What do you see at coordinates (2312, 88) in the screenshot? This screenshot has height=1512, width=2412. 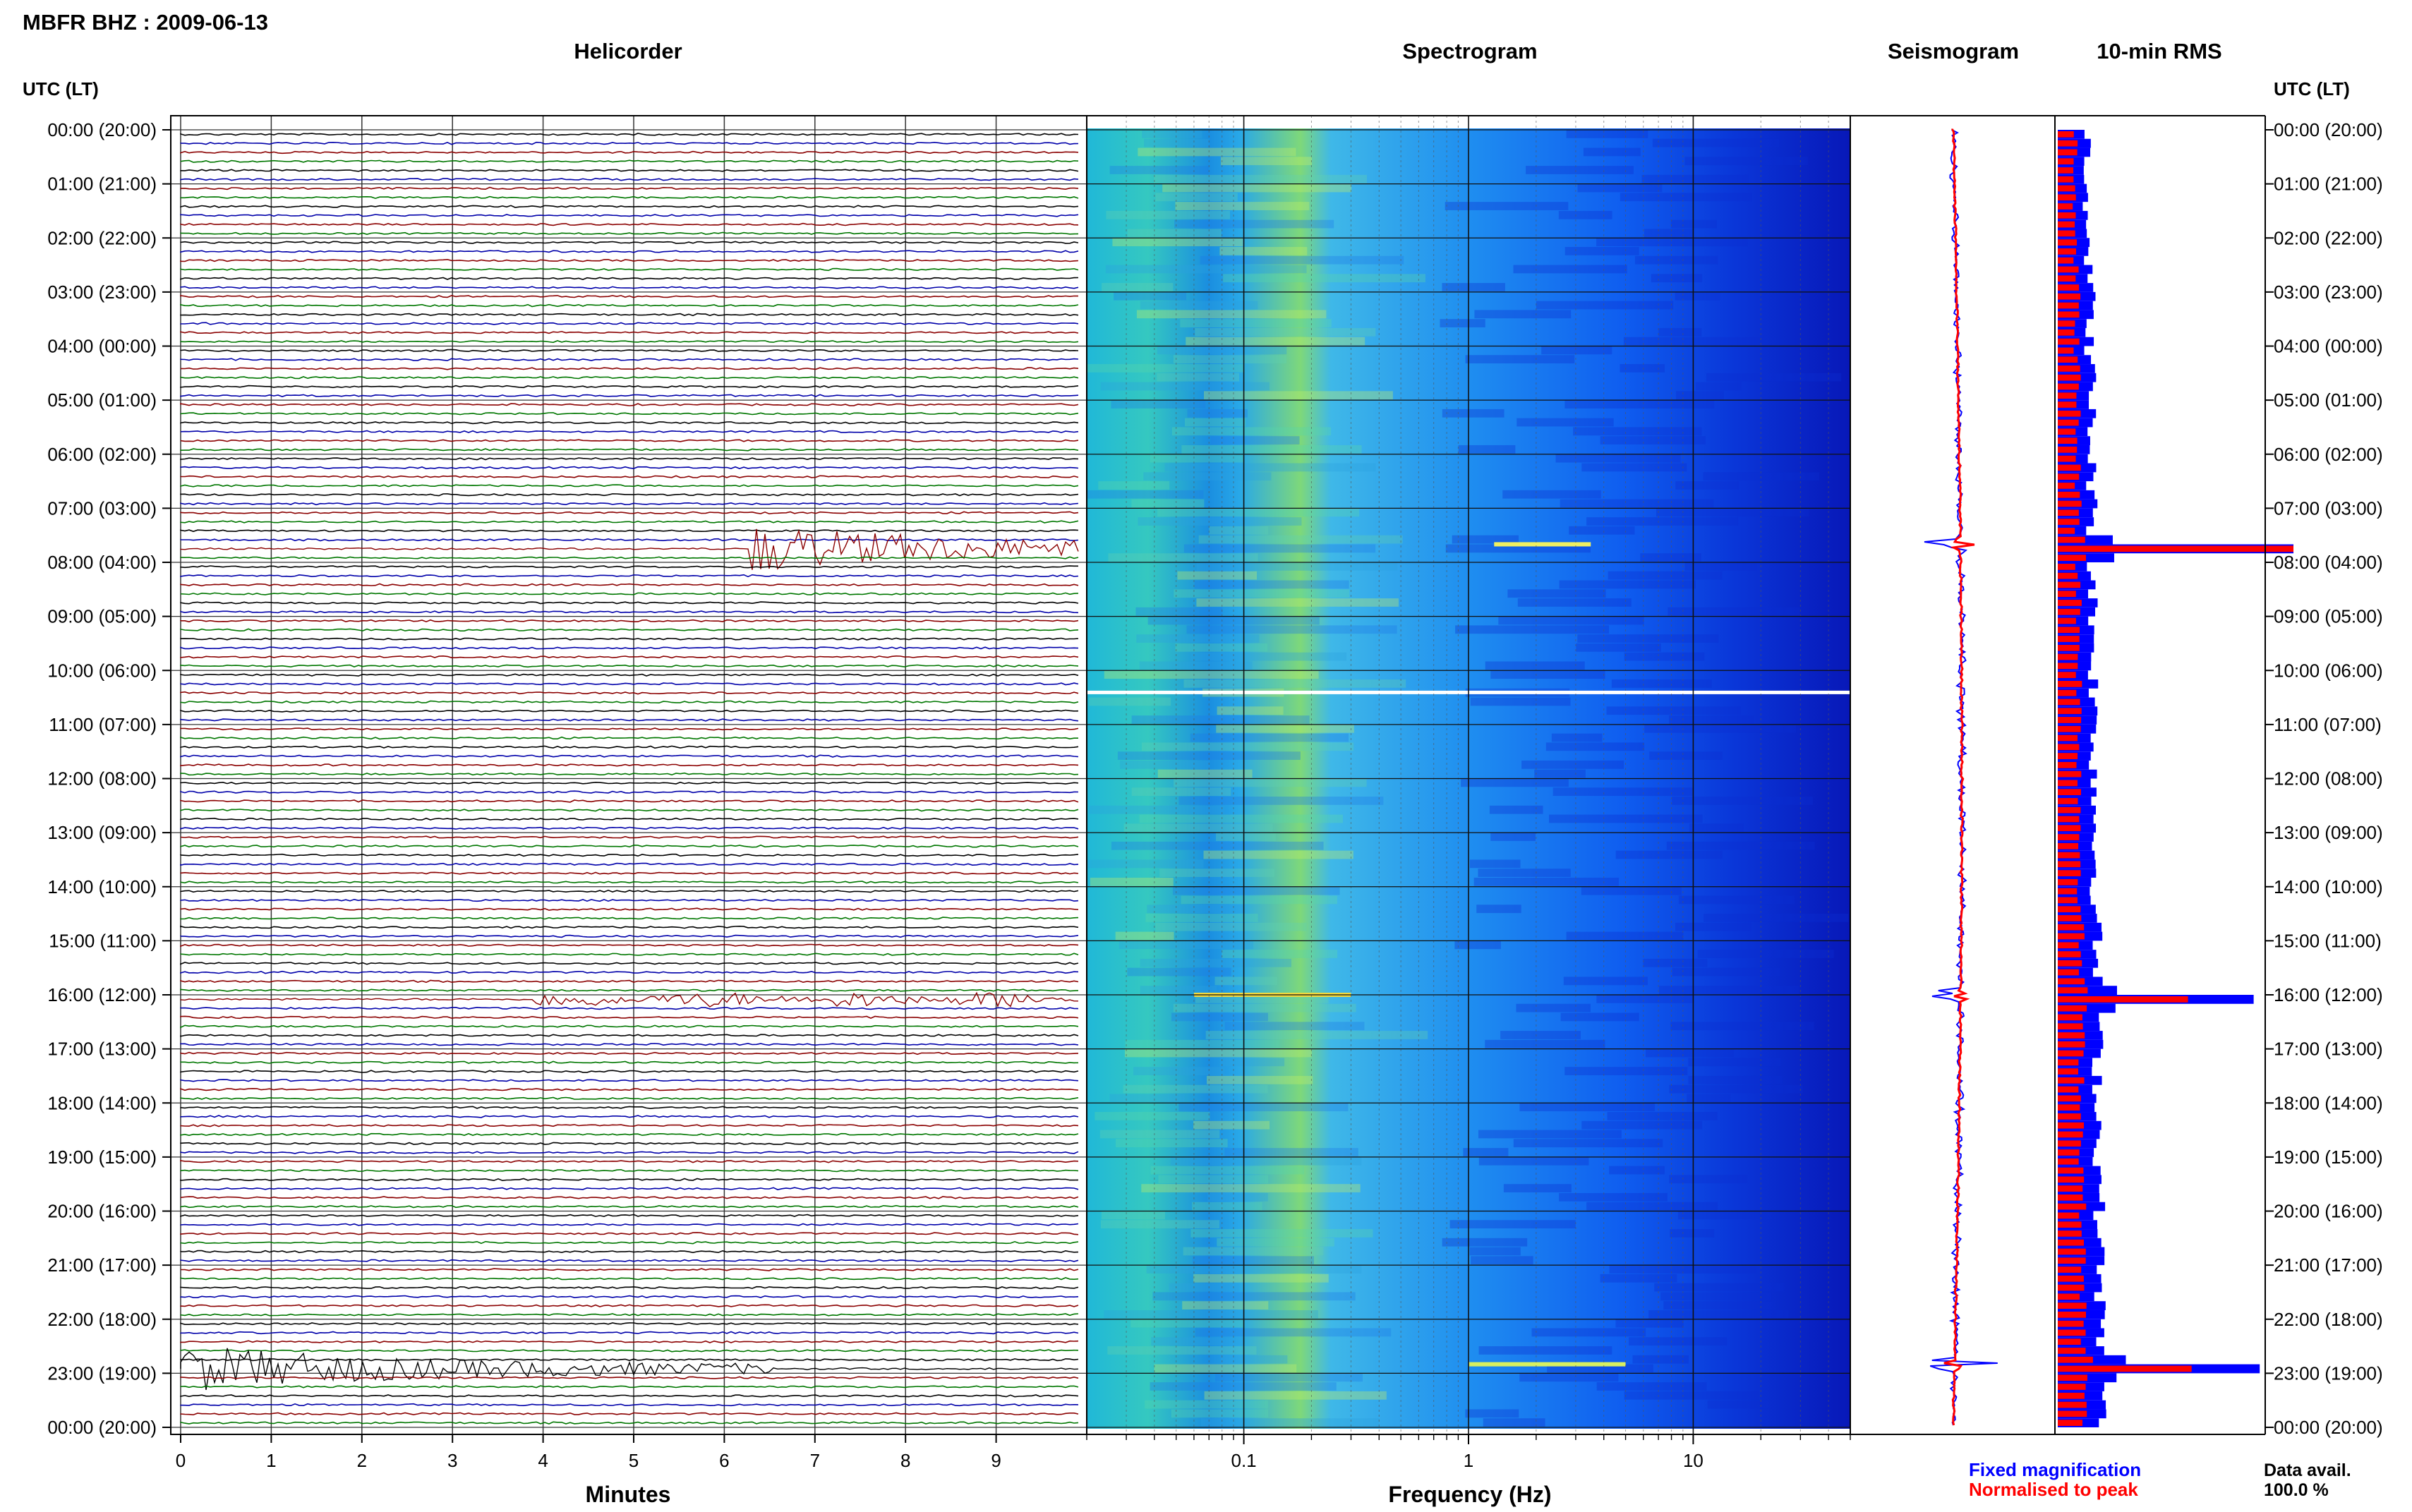 I see `time-axis-label-right: UTC (LT)` at bounding box center [2312, 88].